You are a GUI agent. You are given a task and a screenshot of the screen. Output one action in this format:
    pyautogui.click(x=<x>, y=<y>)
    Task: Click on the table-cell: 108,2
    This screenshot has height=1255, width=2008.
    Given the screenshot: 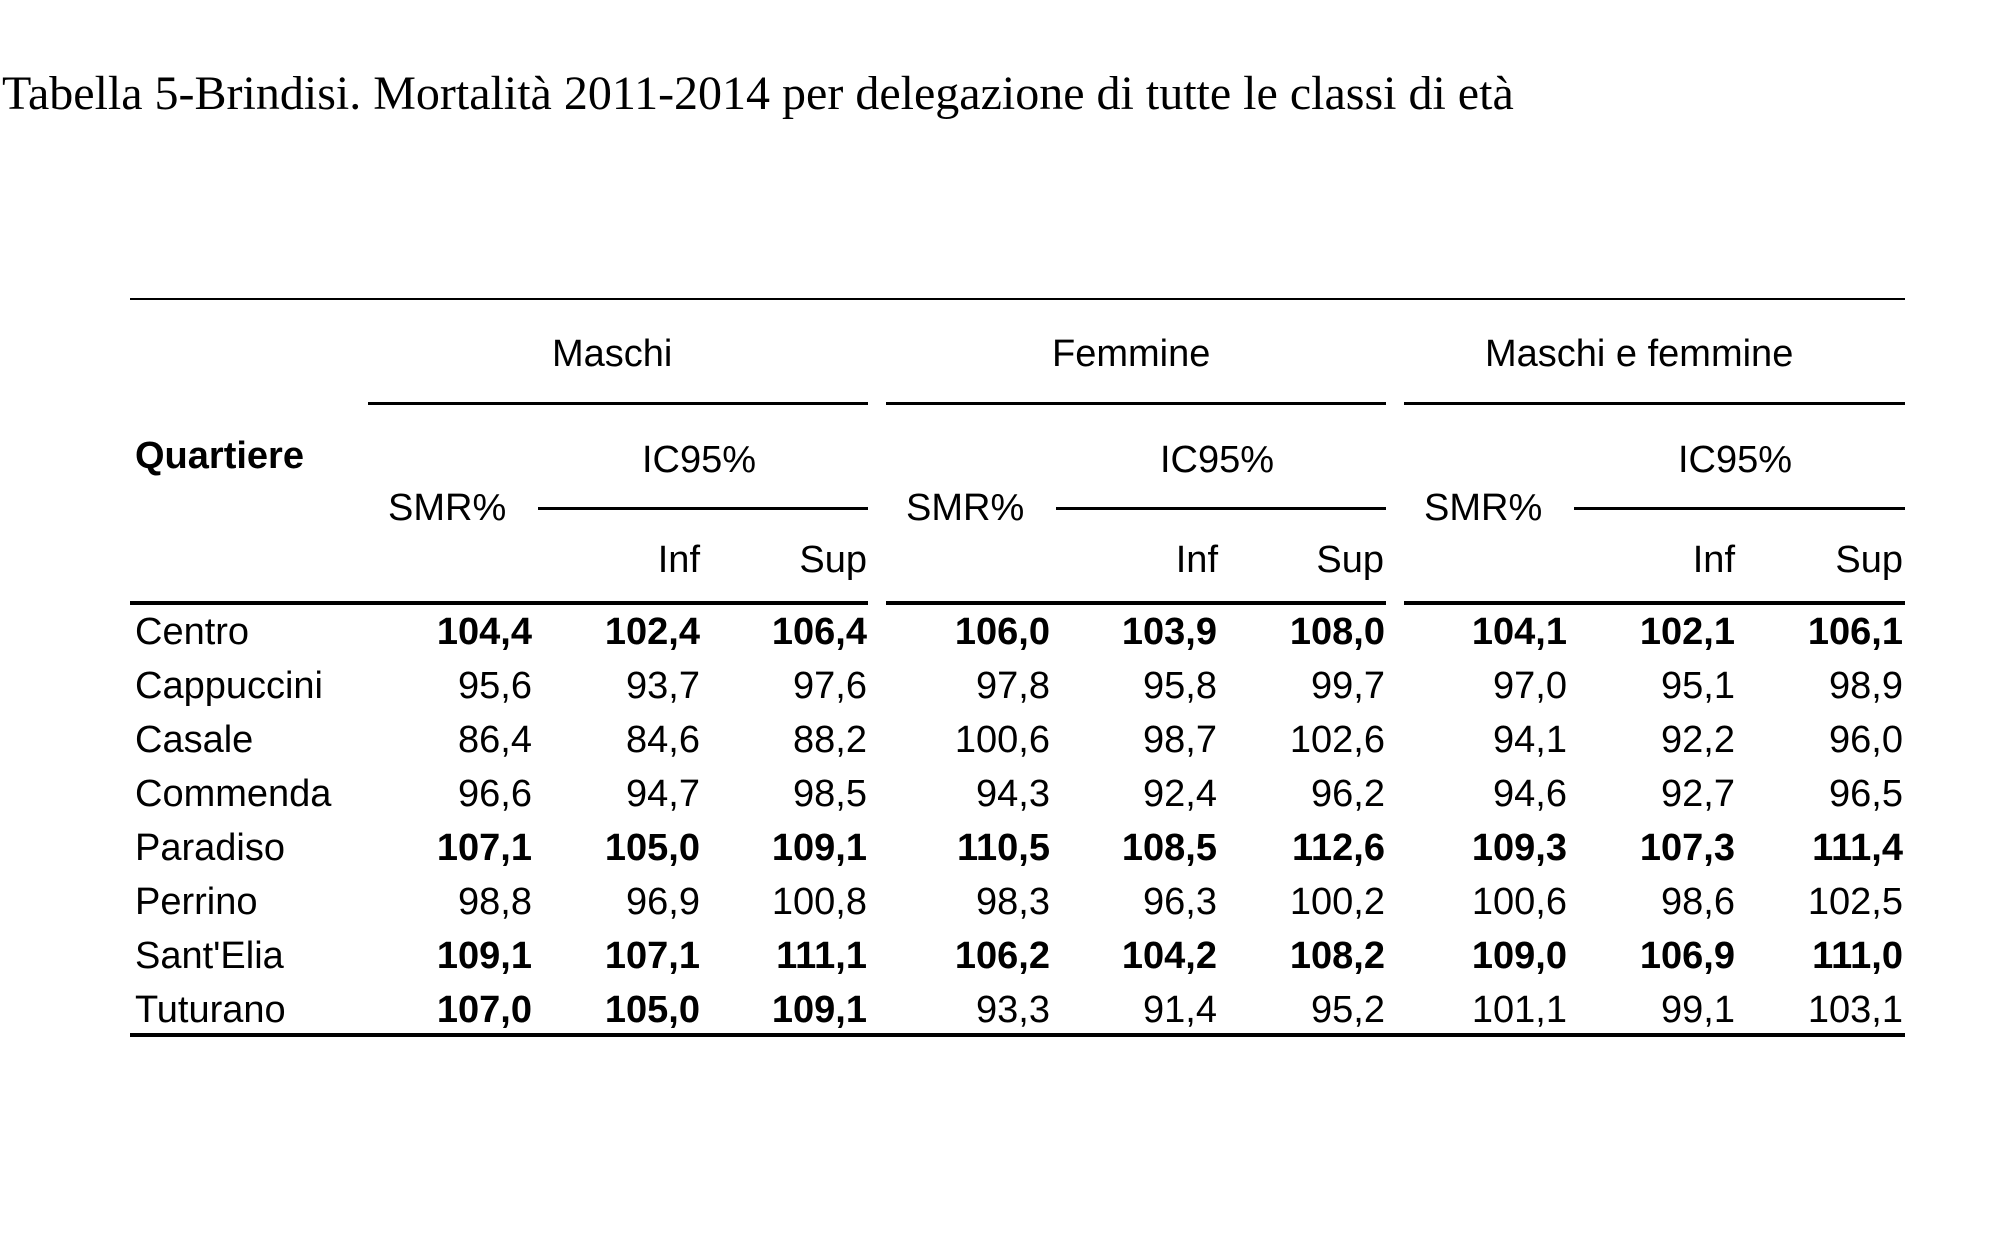 What is the action you would take?
    pyautogui.click(x=1337, y=956)
    